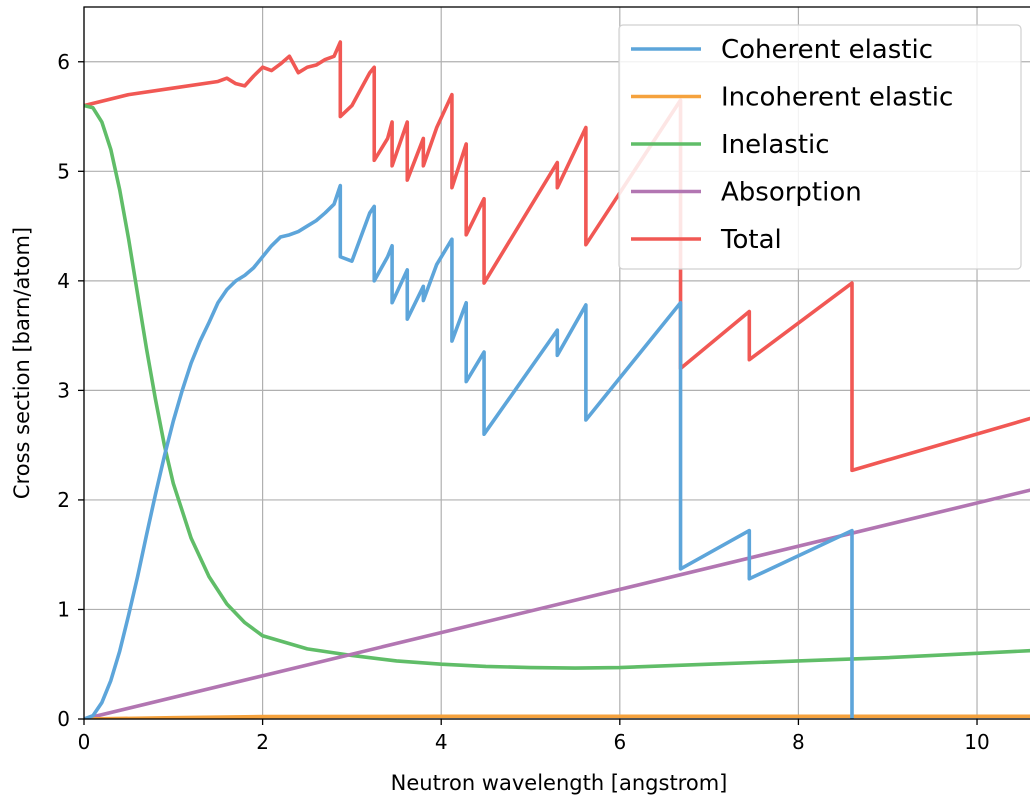 The width and height of the screenshot is (1030, 799). What do you see at coordinates (63, 281) in the screenshot?
I see `y-tick-label: 4` at bounding box center [63, 281].